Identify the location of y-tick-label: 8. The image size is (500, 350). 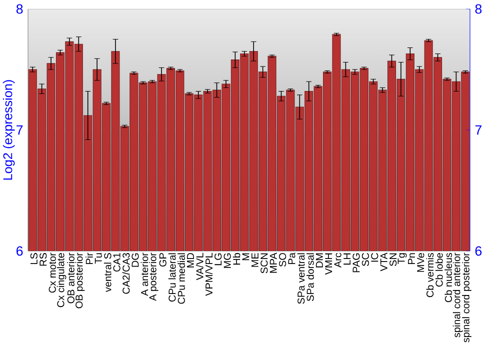
(19, 9).